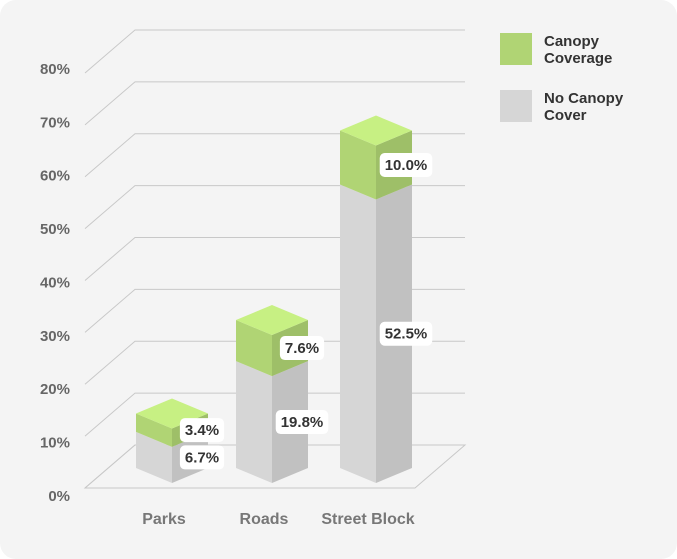 The height and width of the screenshot is (559, 677). I want to click on value-label: 52.5%, so click(406, 334).